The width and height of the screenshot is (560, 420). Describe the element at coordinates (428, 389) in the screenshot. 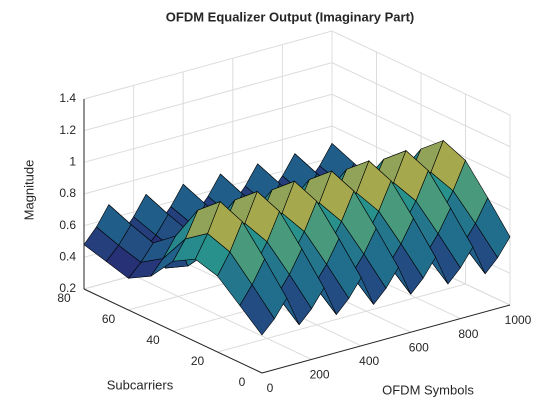

I see `x-axis-label: OFDM Symbols` at that location.